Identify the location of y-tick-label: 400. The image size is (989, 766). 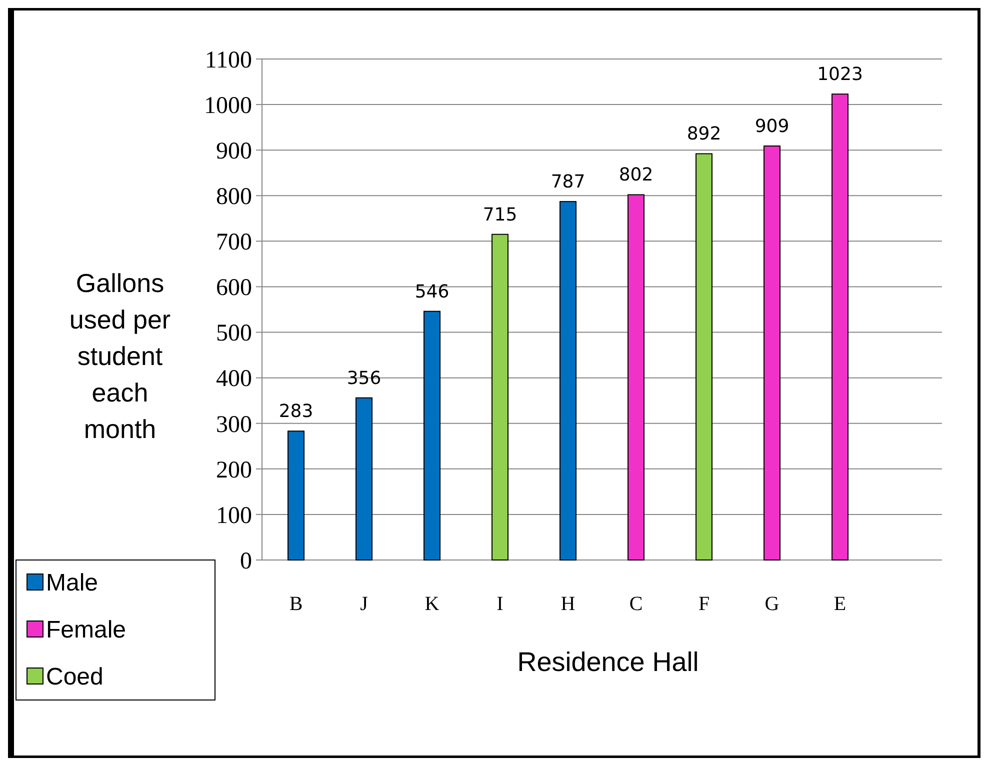
(234, 379).